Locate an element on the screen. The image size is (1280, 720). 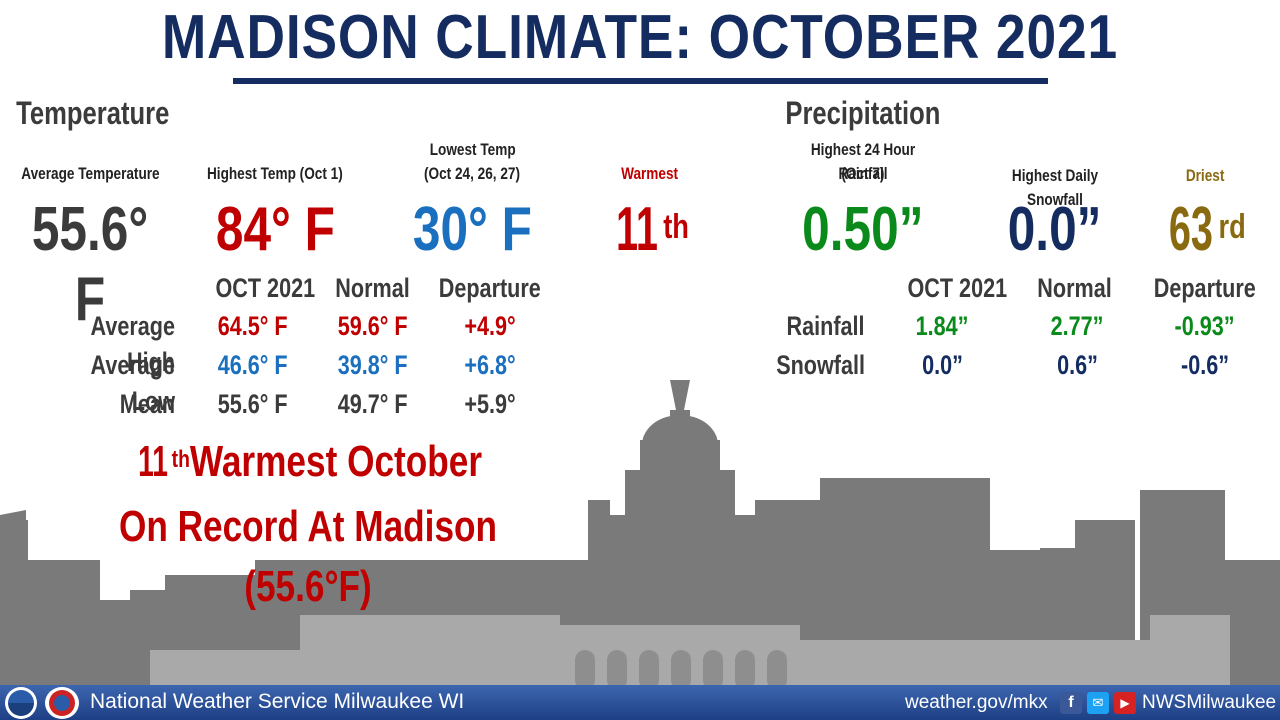
precip-row-label: Rainfall is located at coordinates (825, 326).